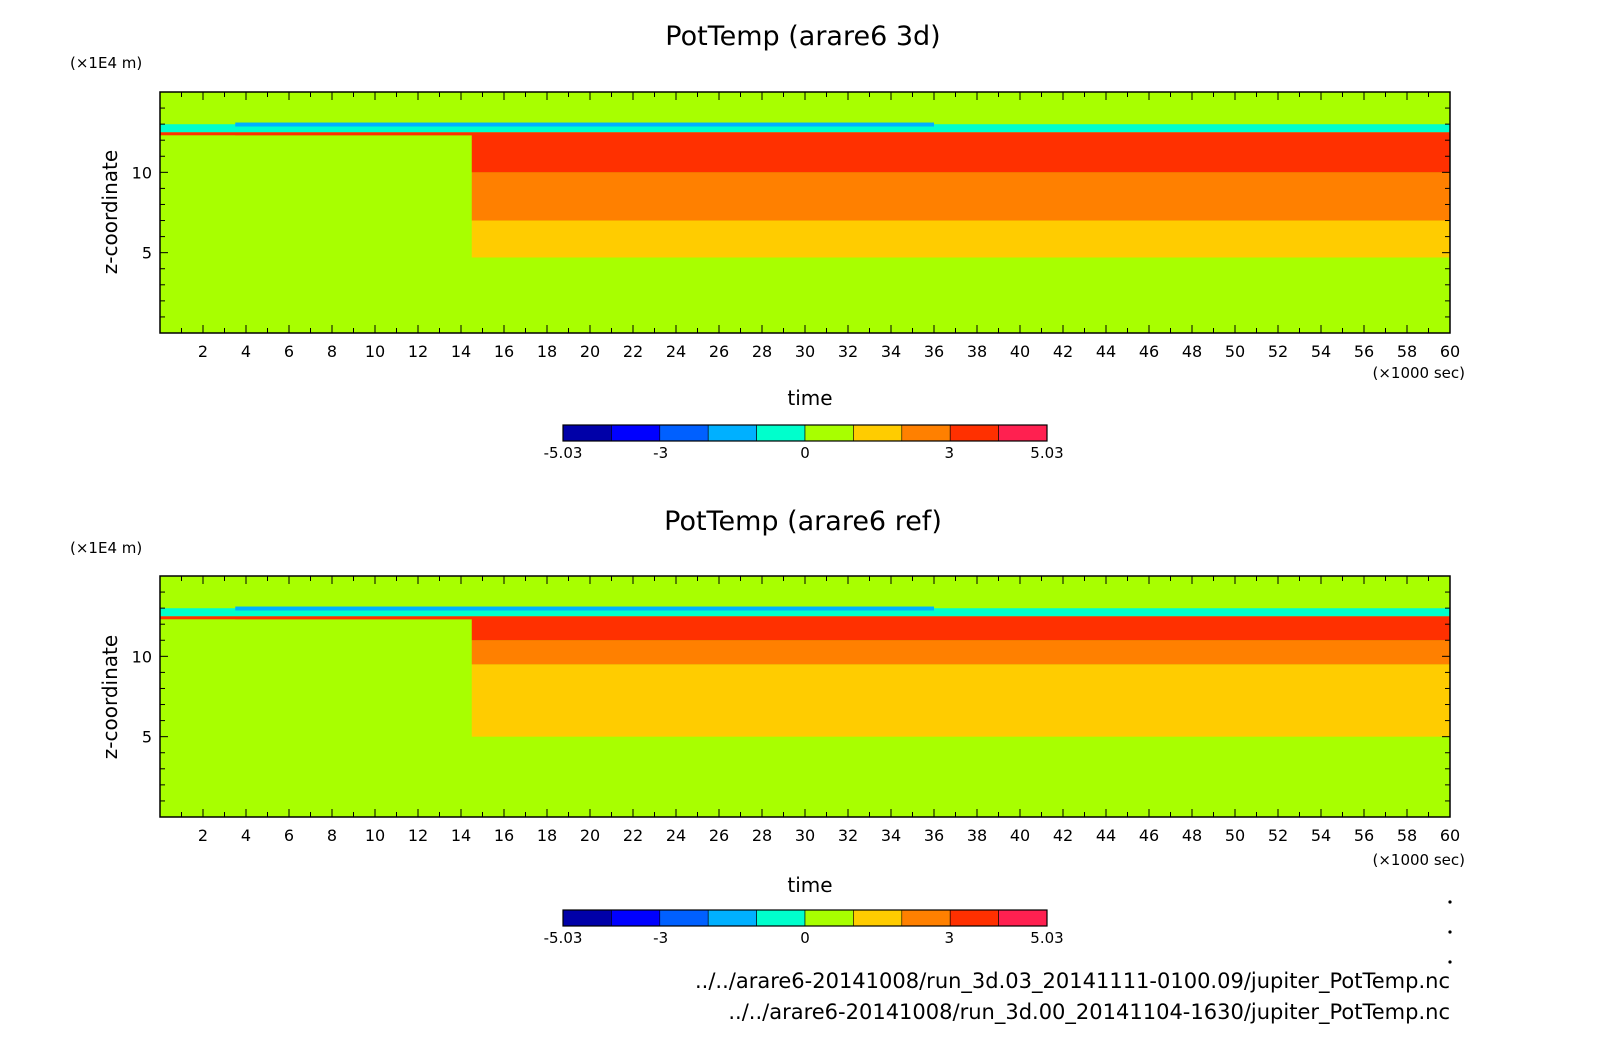 The image size is (1604, 1054). Describe the element at coordinates (660, 453) in the screenshot. I see `colorbar-tick-label: -3` at that location.